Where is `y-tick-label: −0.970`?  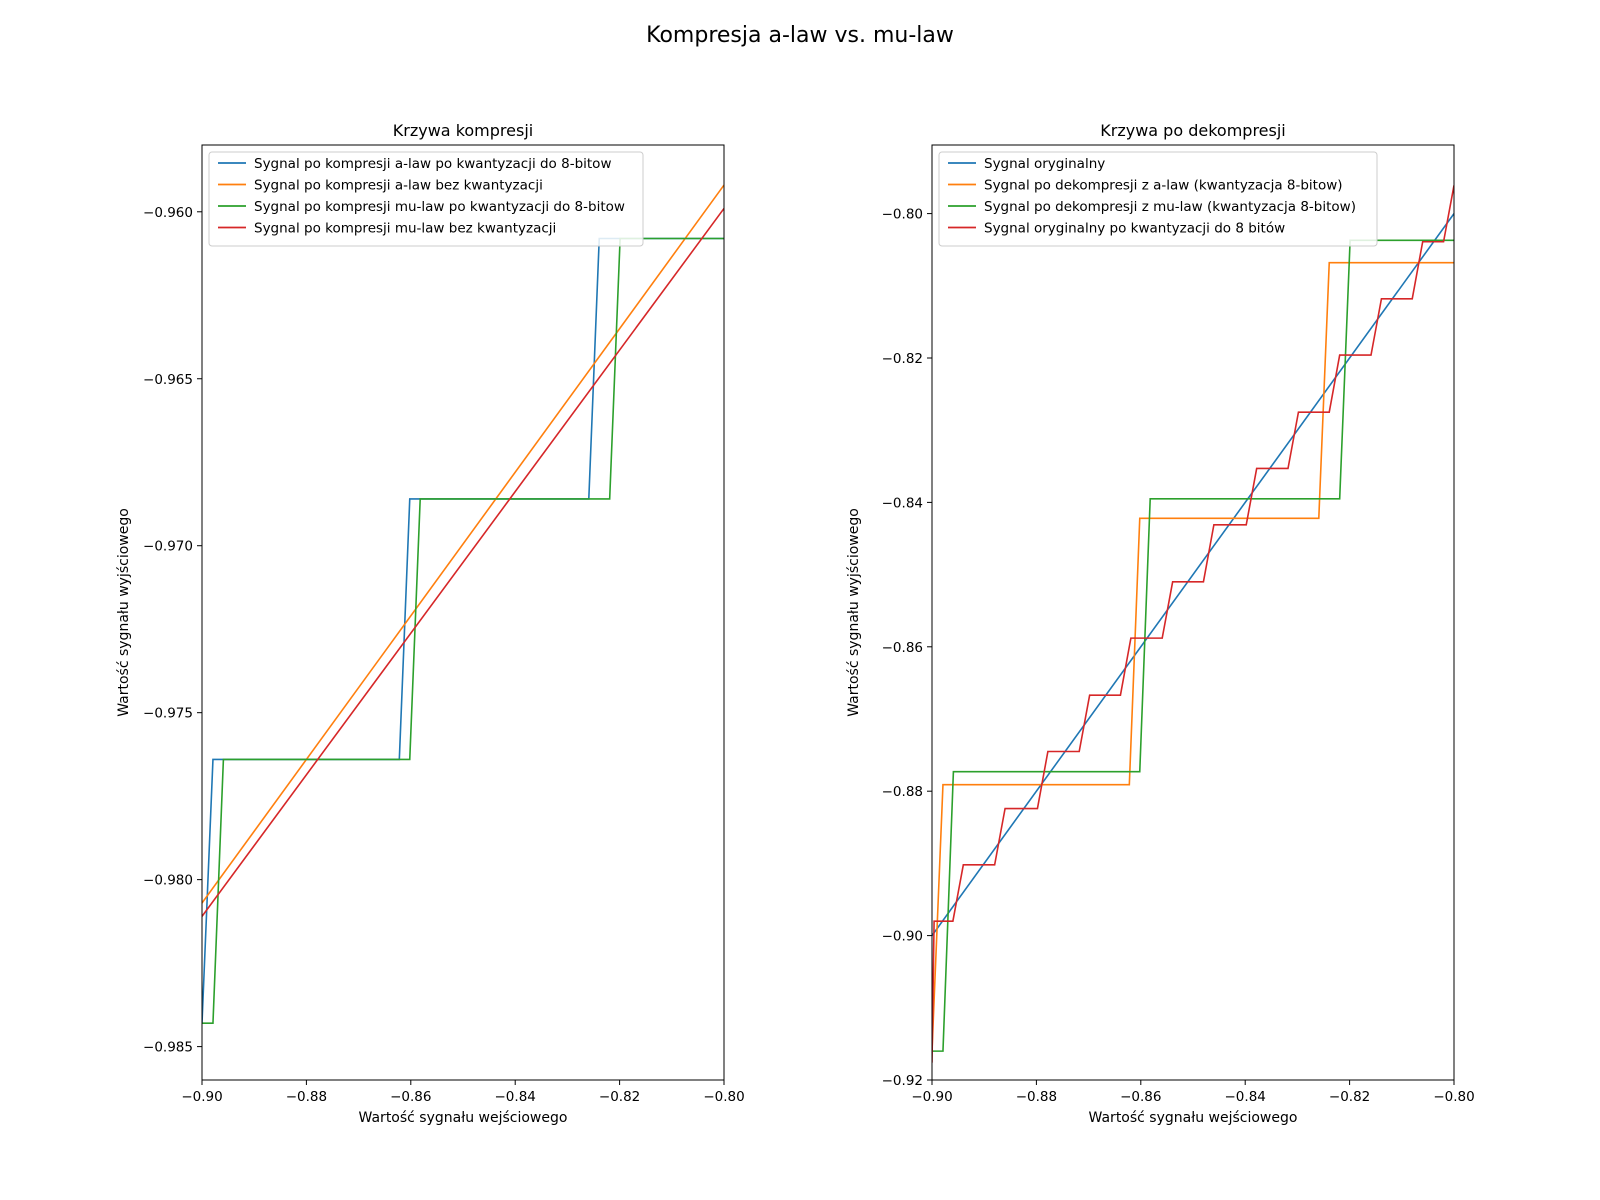
y-tick-label: −0.970 is located at coordinates (168, 547).